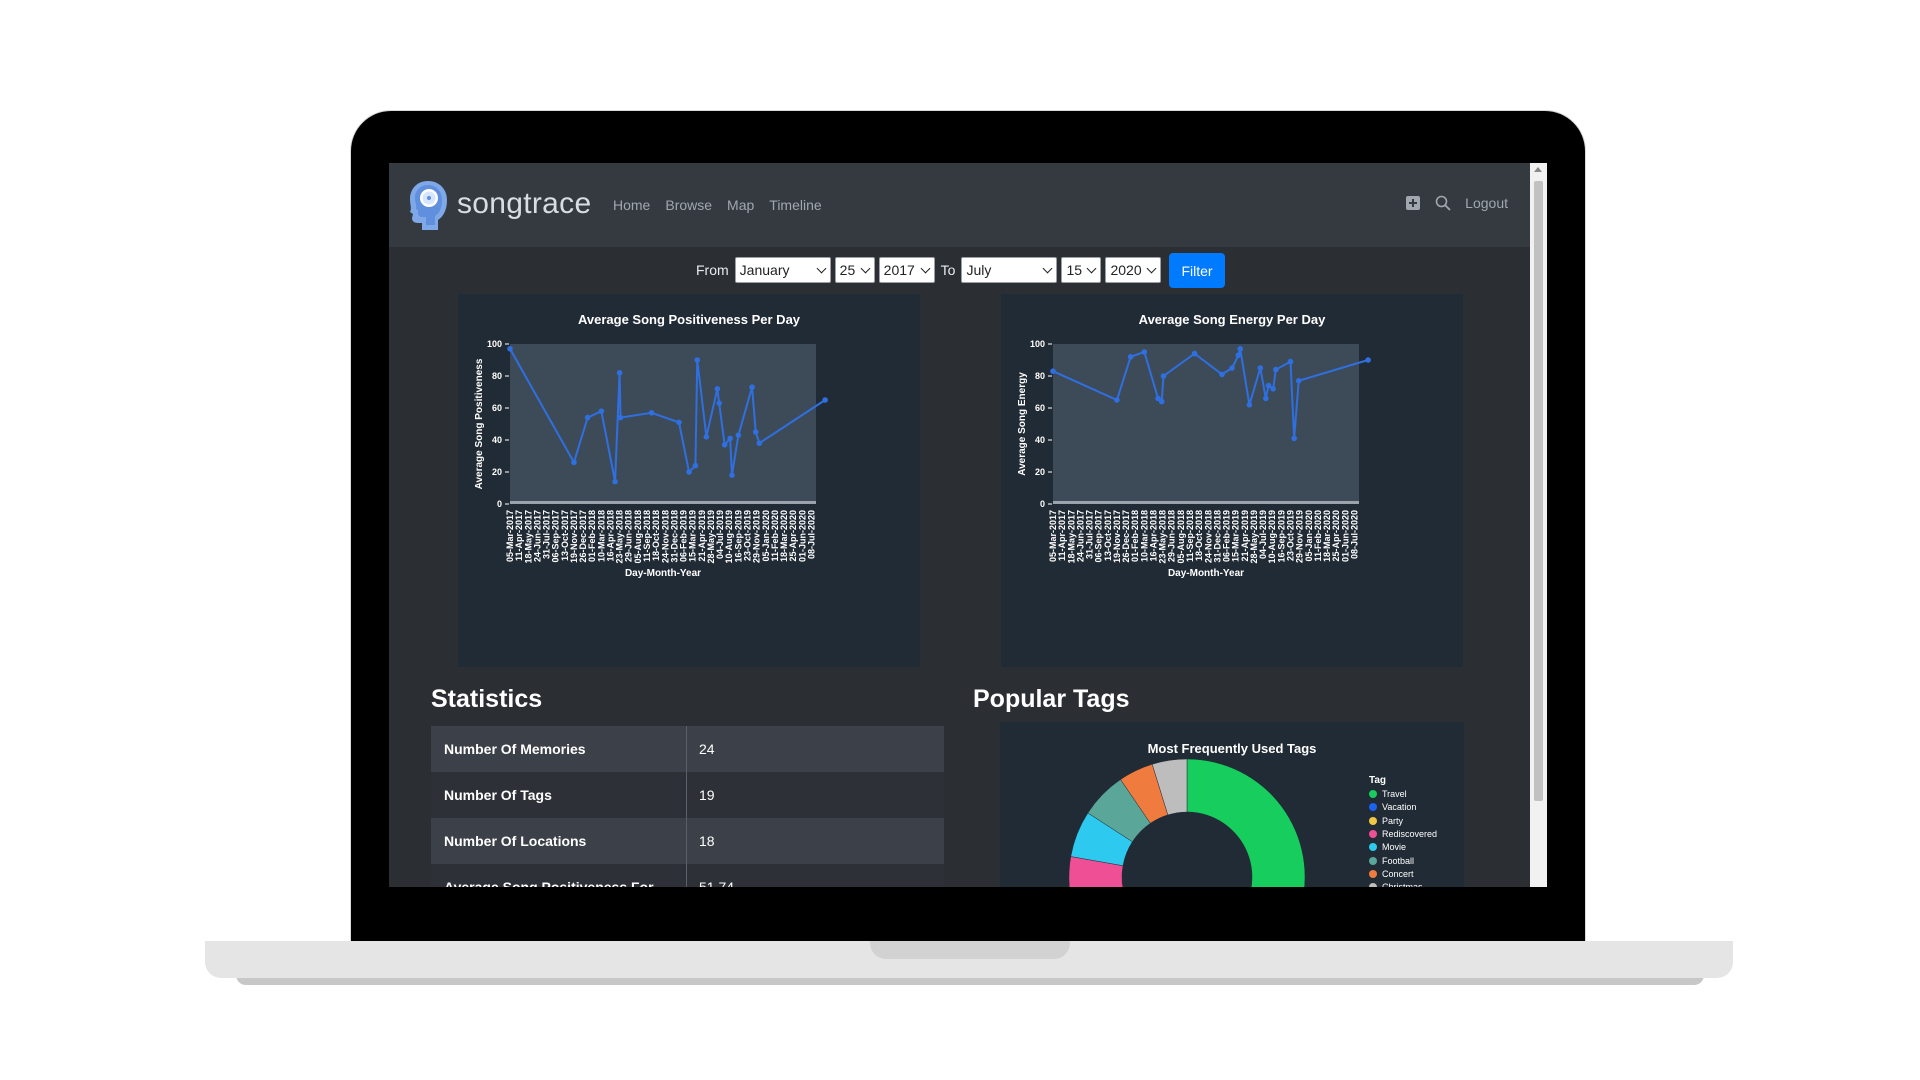  I want to click on chart-title: Most Frequently Used Tags, so click(1232, 748).